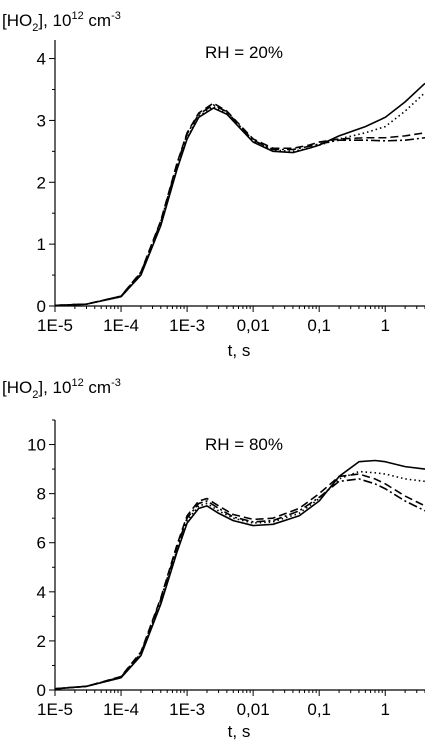 The height and width of the screenshot is (740, 425). What do you see at coordinates (244, 444) in the screenshot?
I see `rh-annotation: RH = 80%` at bounding box center [244, 444].